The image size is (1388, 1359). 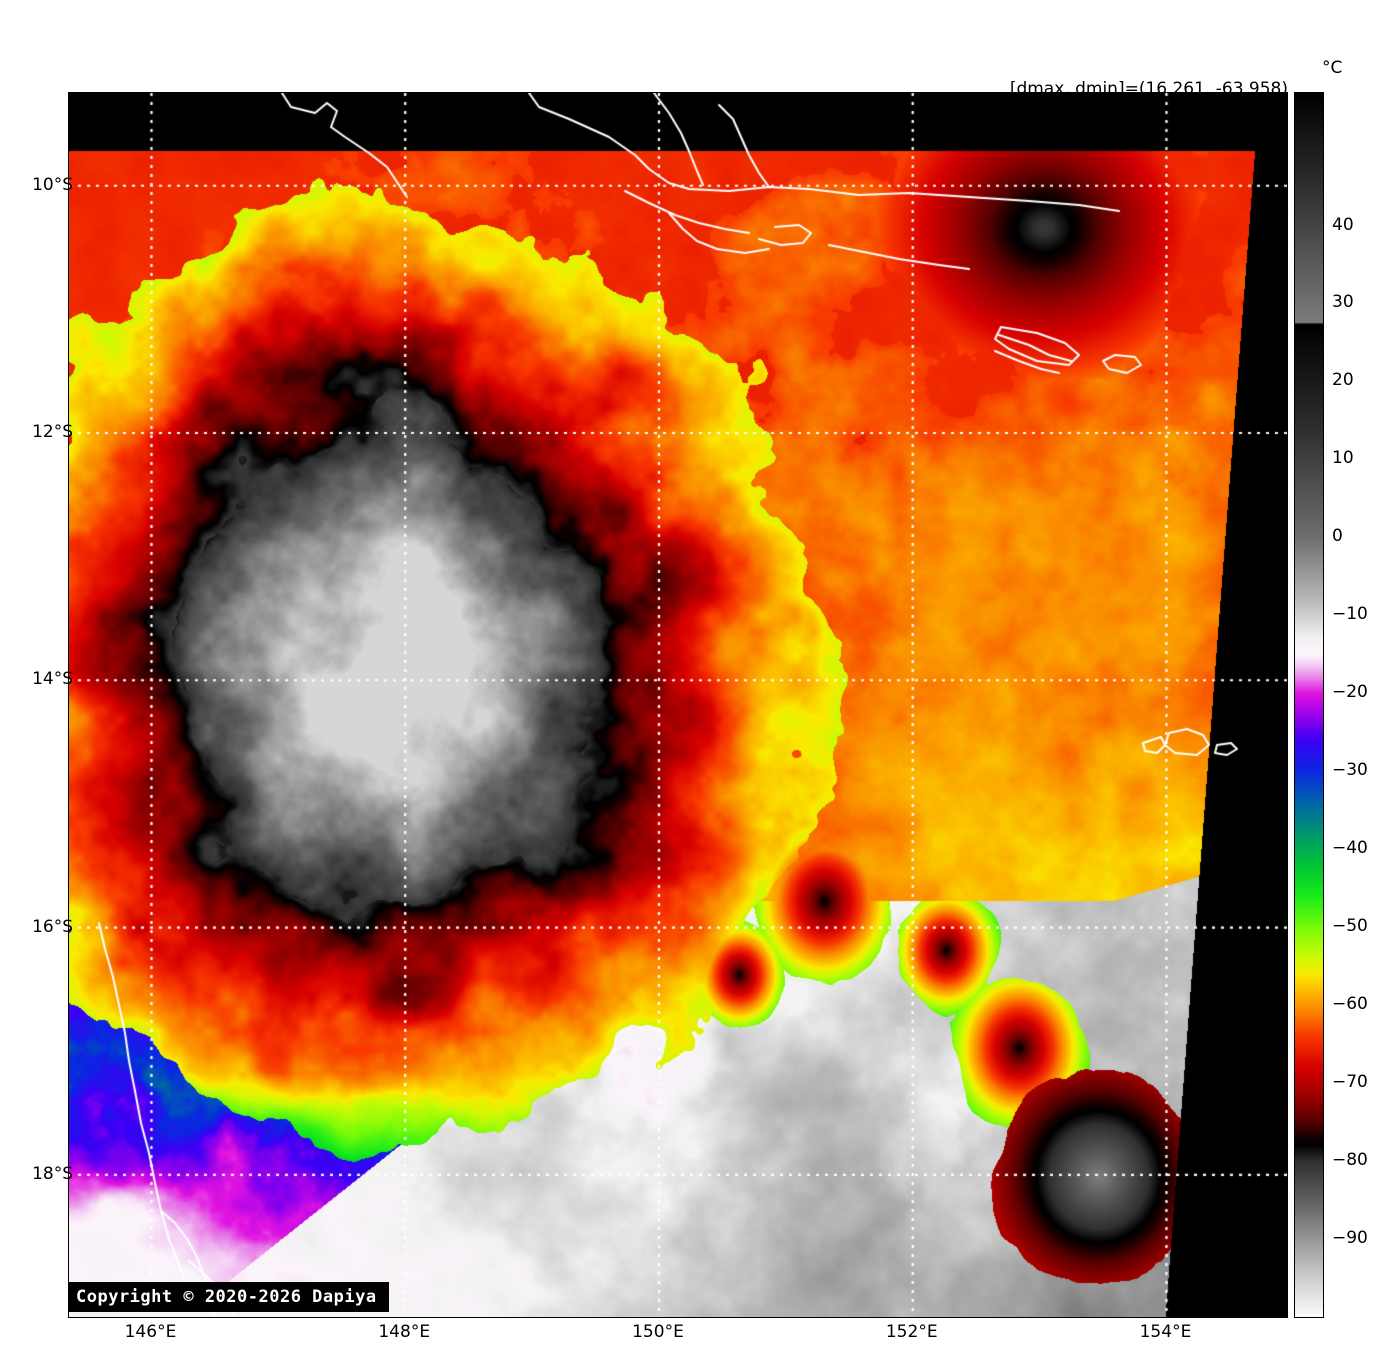 What do you see at coordinates (1343, 458) in the screenshot?
I see `colorbar-tick-label: 10` at bounding box center [1343, 458].